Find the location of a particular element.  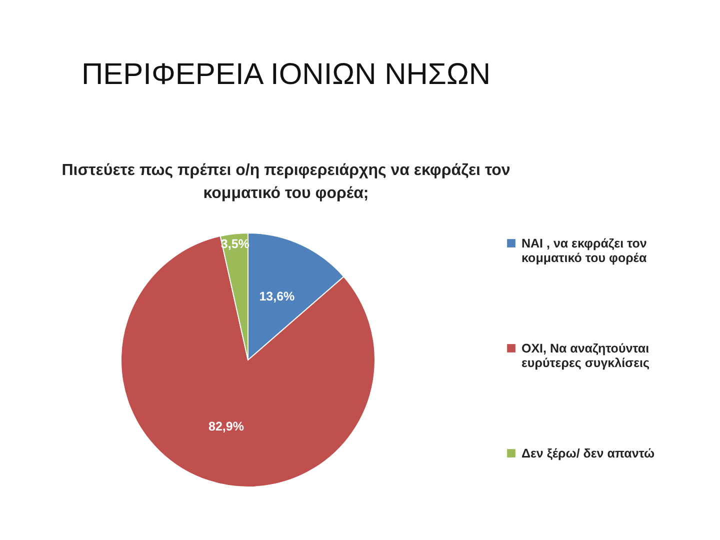

legend-label: Δεν ξέρω/ δεν απαντώ is located at coordinates (588, 453).